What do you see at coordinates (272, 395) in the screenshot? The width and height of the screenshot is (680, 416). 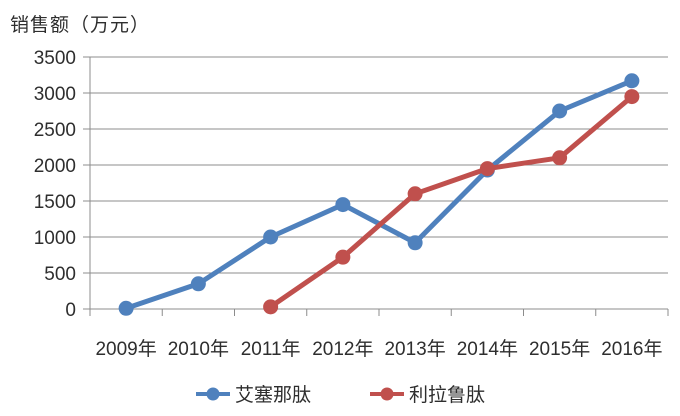 I see `legend-label: 艾塞那肽` at bounding box center [272, 395].